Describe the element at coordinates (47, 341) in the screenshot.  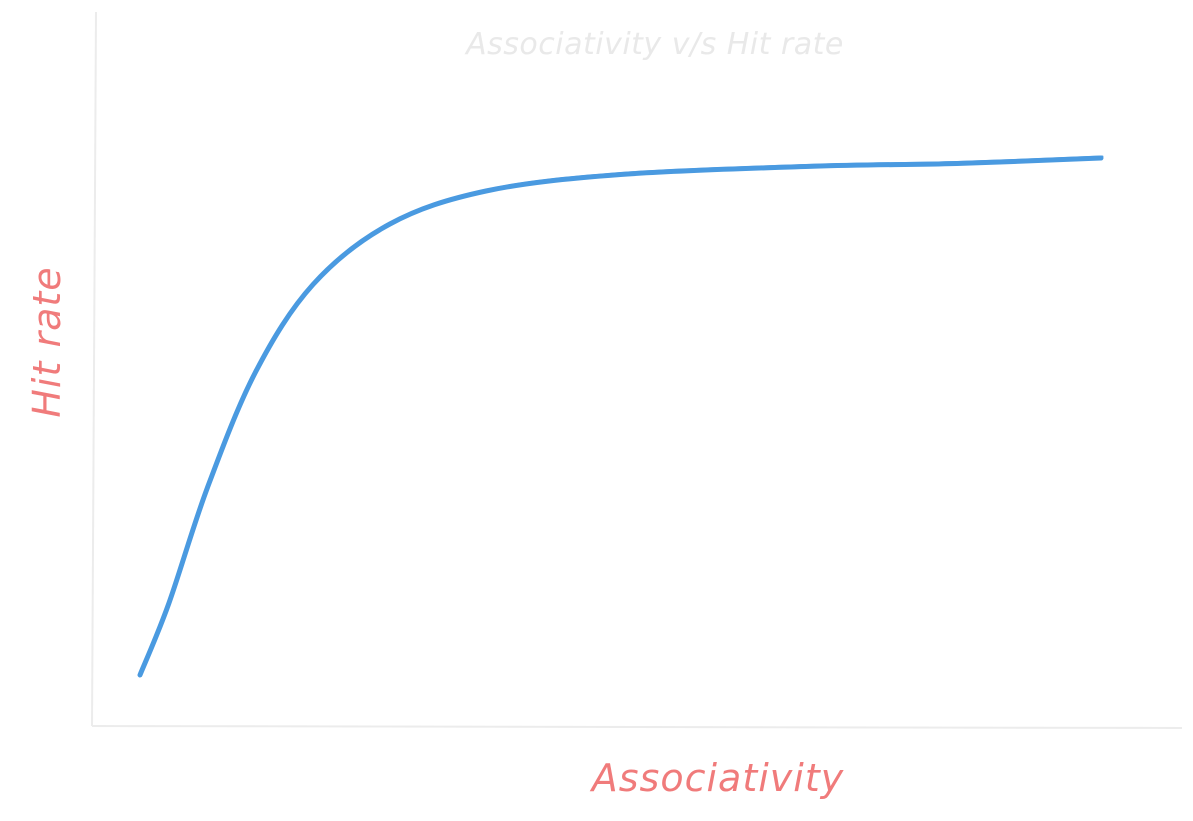
I see `y-axis-label: Hit rate` at that location.